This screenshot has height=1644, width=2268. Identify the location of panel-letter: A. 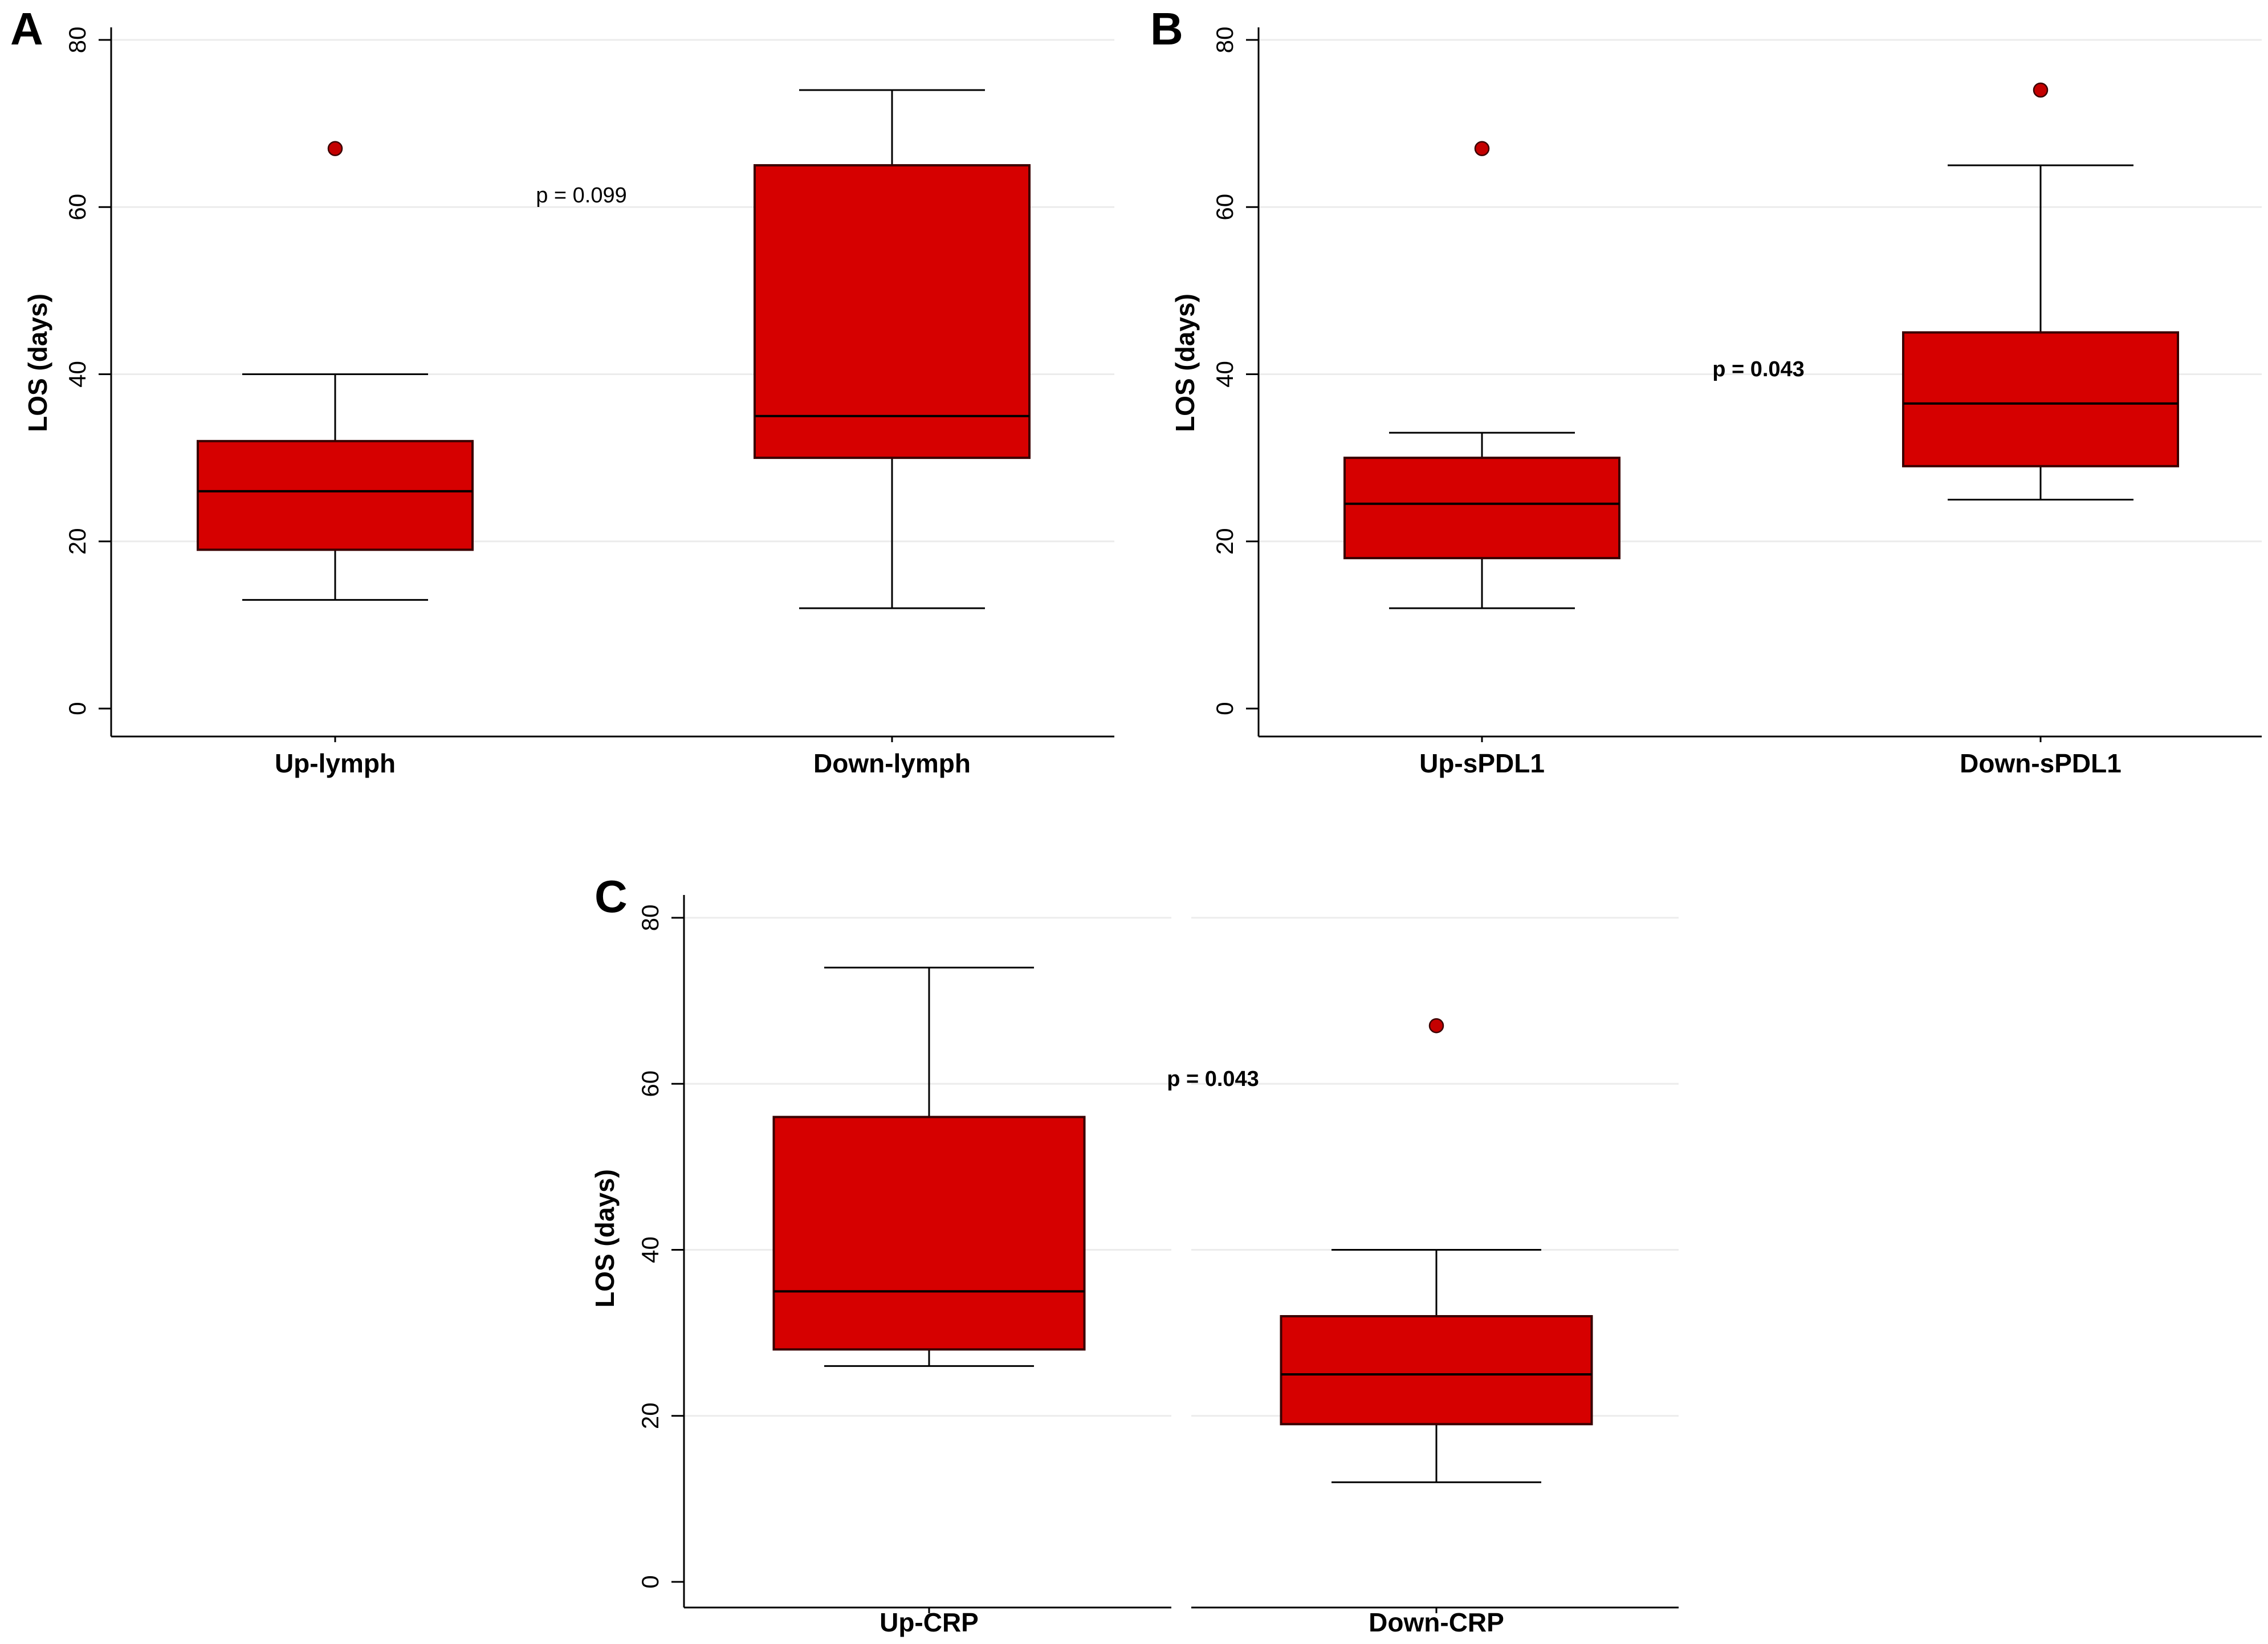
(26, 28).